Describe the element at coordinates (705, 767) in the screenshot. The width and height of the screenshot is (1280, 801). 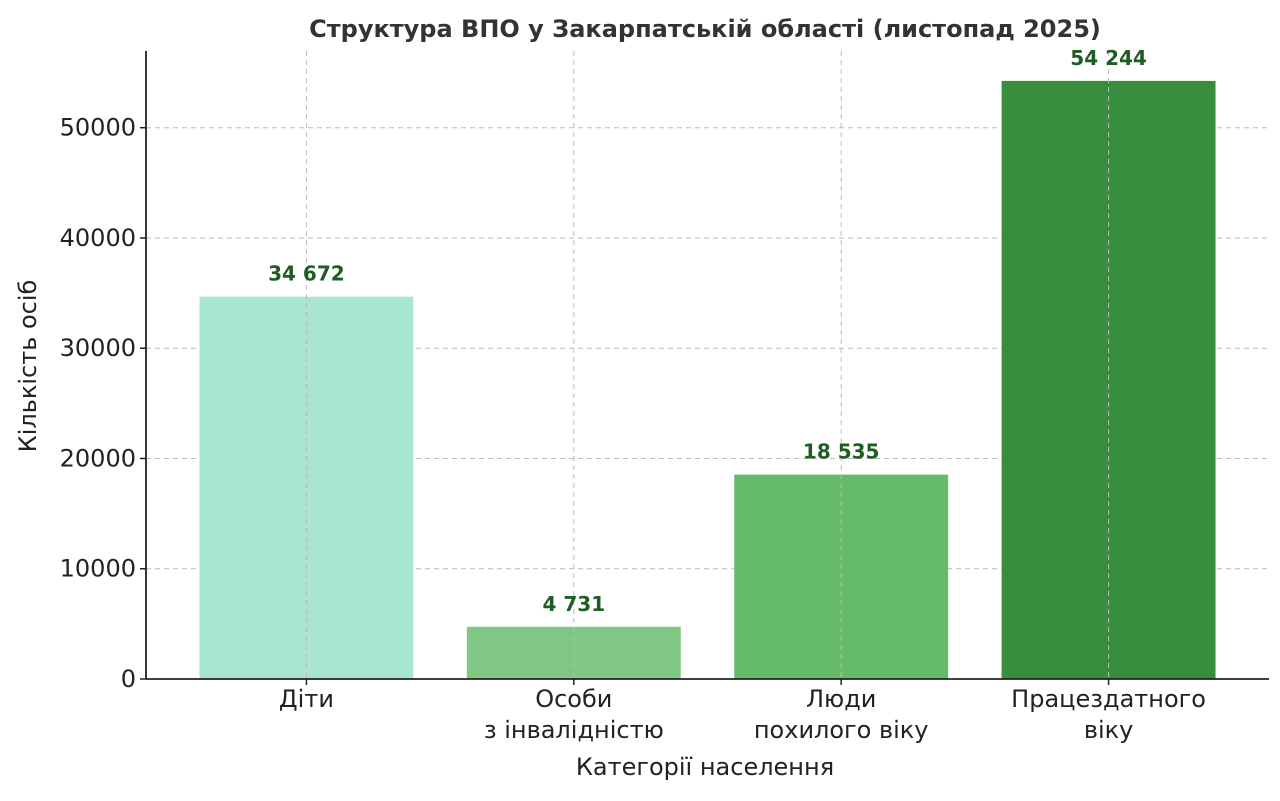
I see `x-axis-label: Категорії населення` at that location.